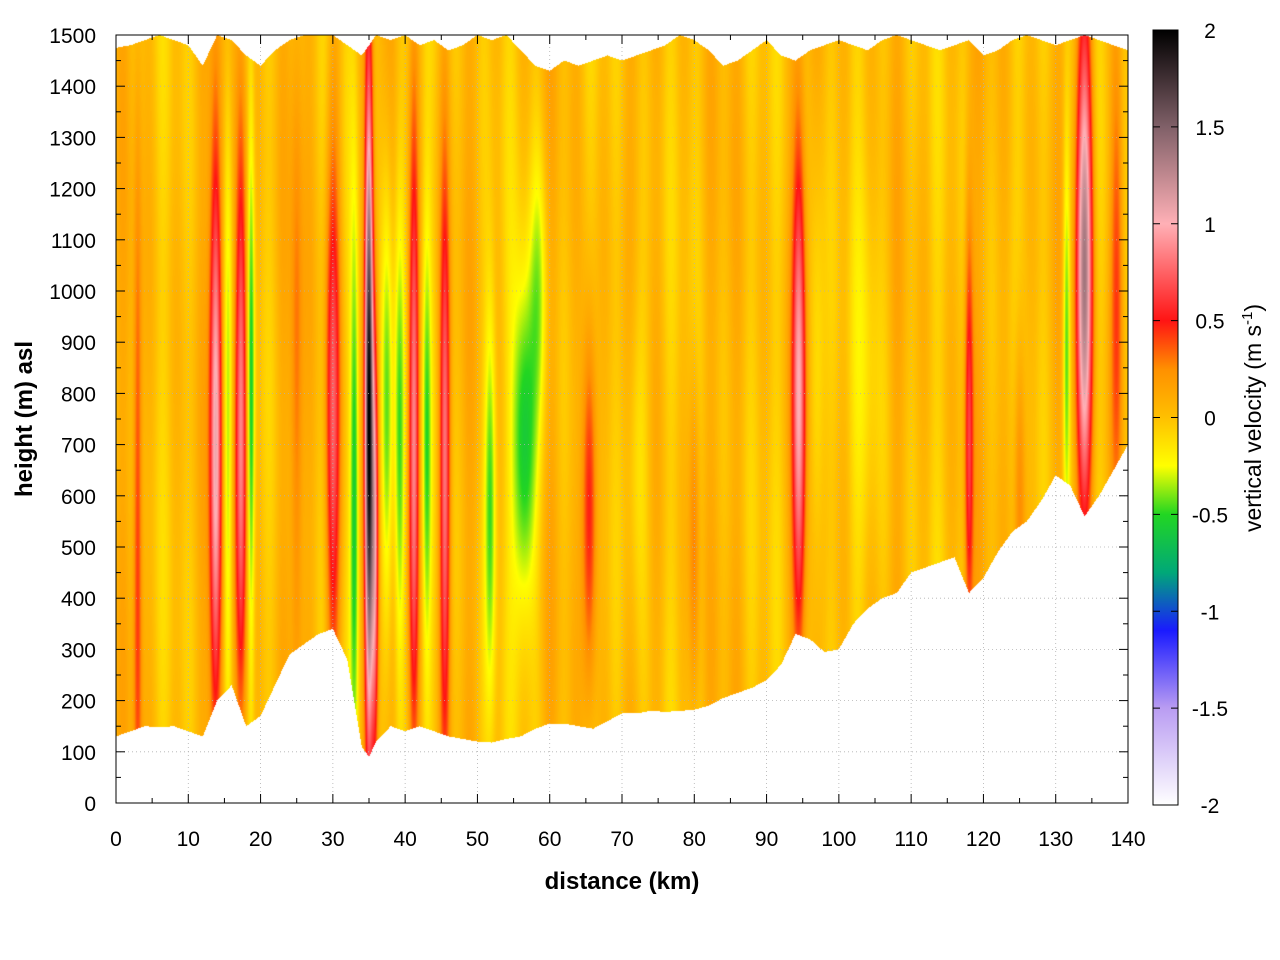 The height and width of the screenshot is (960, 1280). I want to click on colorbar-title: vertical velocity (m s-1), so click(1252, 418).